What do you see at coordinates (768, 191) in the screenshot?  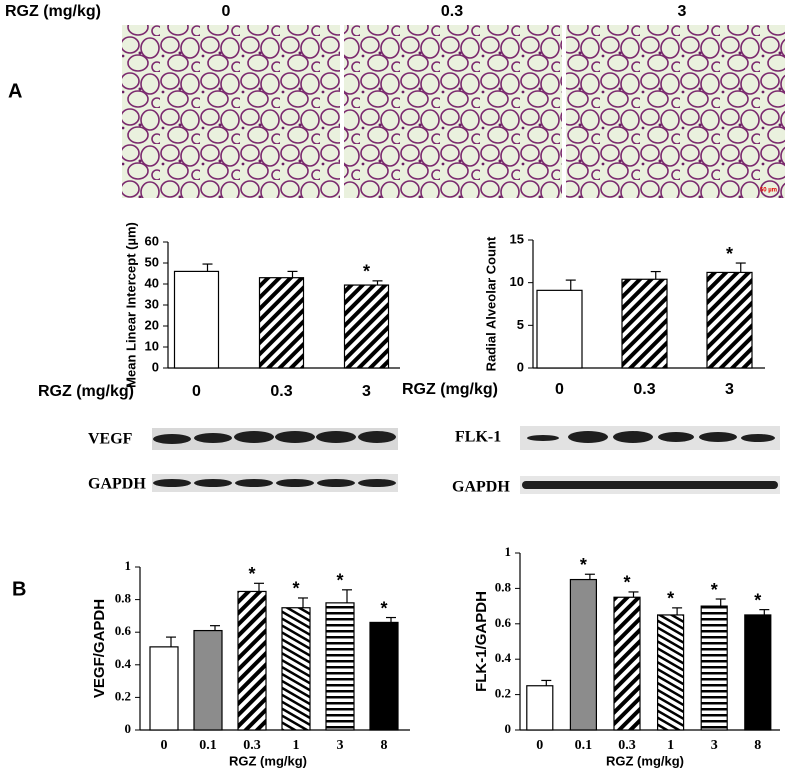 I see `scale-bar-label: 50 µm` at bounding box center [768, 191].